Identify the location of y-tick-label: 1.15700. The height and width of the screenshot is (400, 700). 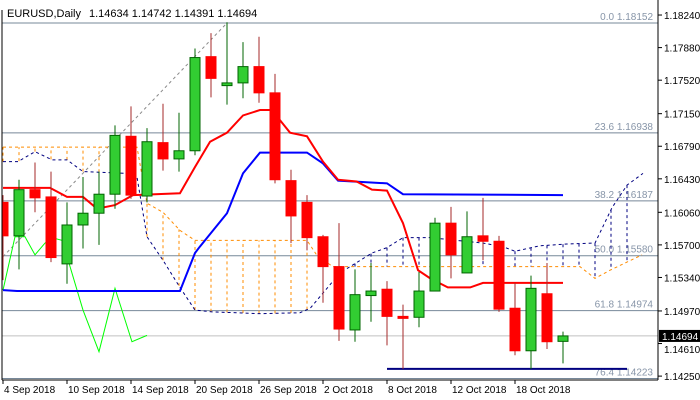
(682, 246).